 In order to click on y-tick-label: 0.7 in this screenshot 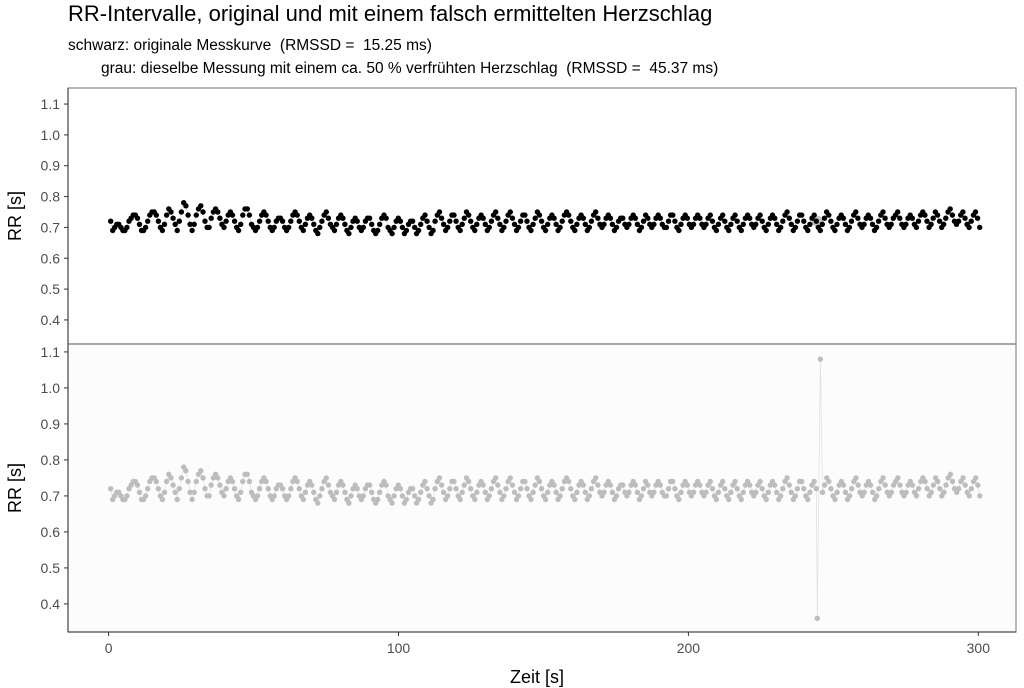, I will do `click(51, 227)`.